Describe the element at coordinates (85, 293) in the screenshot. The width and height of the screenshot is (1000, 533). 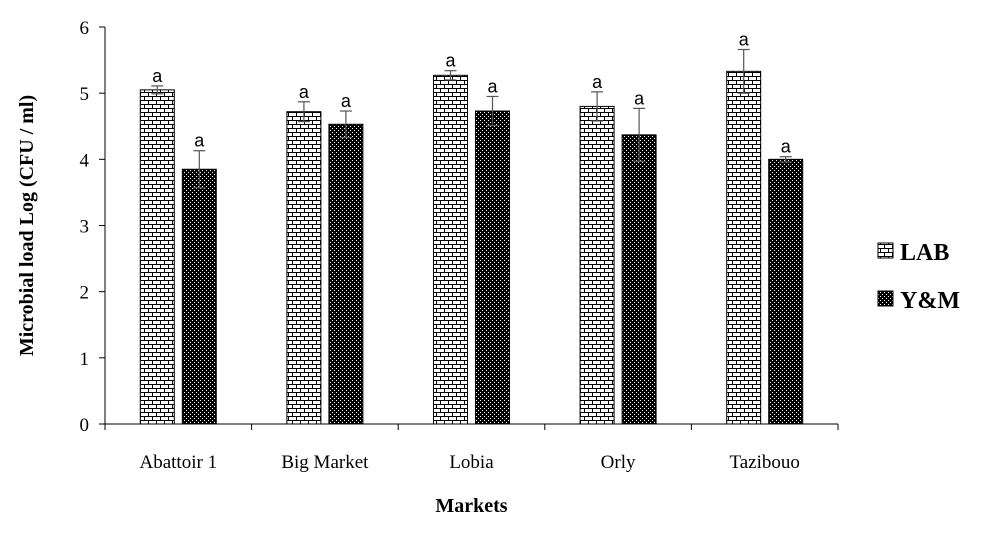
I see `y-tick-label: 2` at that location.